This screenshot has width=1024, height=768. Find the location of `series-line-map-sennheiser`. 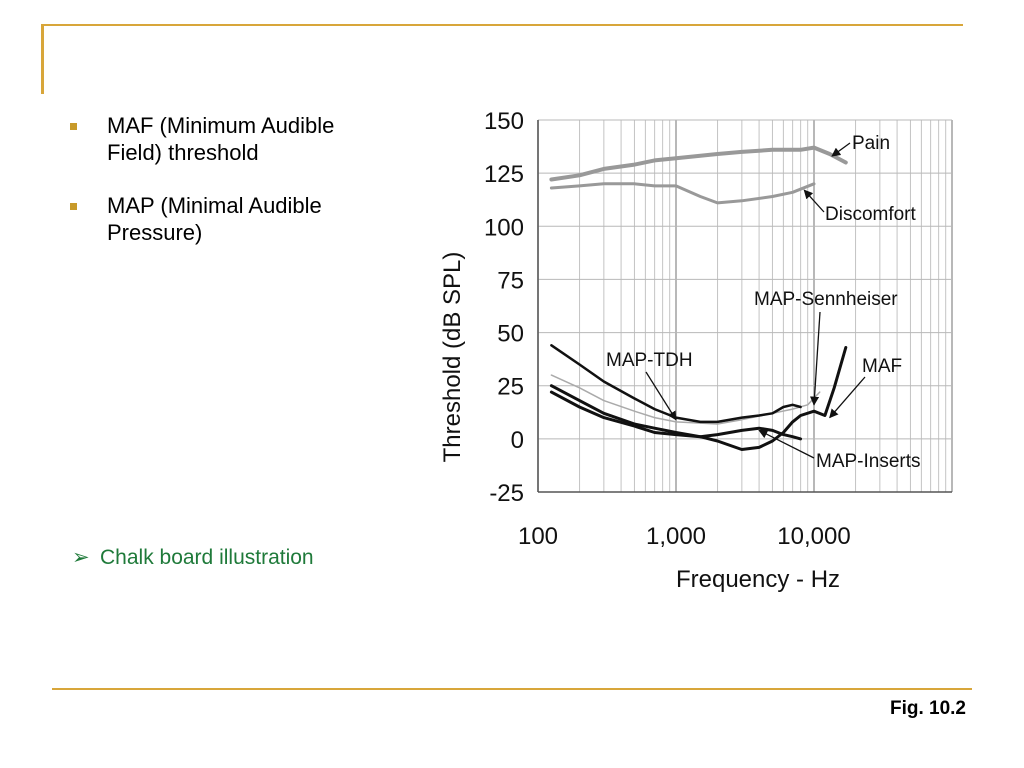

series-line-map-sennheiser is located at coordinates (685, 399).